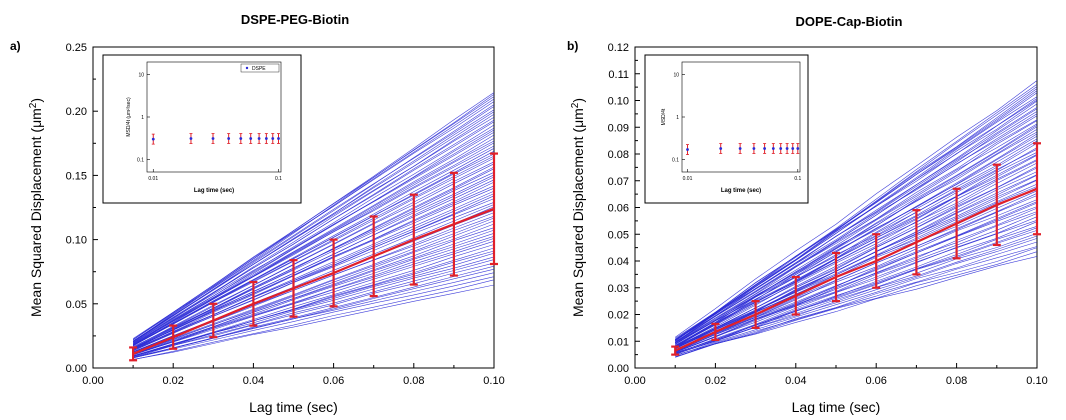  Describe the element at coordinates (76, 48) in the screenshot. I see `y-tick-label: 0.25` at that location.